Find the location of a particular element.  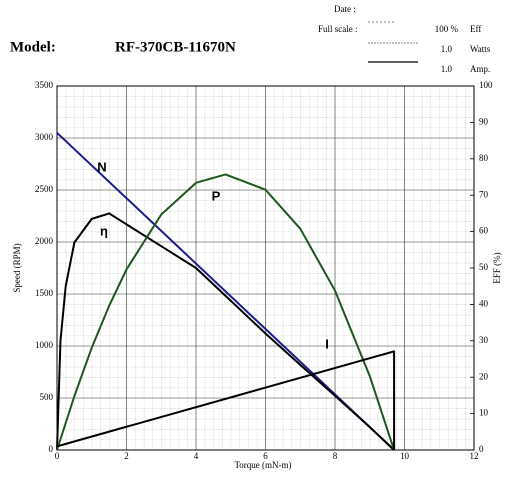

series-line is located at coordinates (226, 400).